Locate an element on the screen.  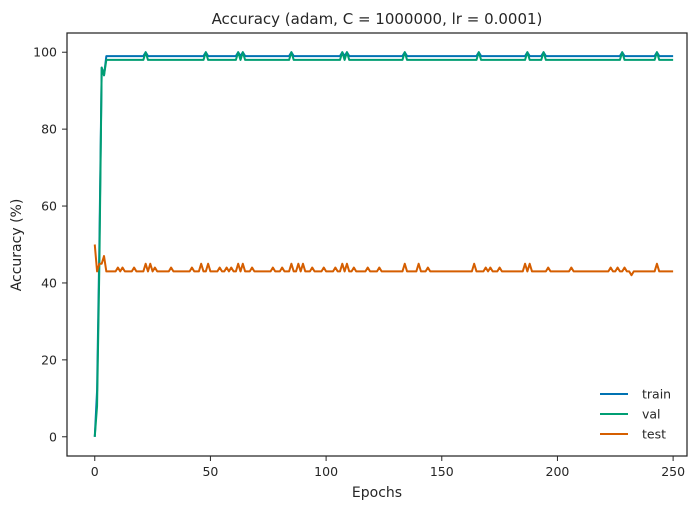
x-tick-label: 0 is located at coordinates (95, 471).